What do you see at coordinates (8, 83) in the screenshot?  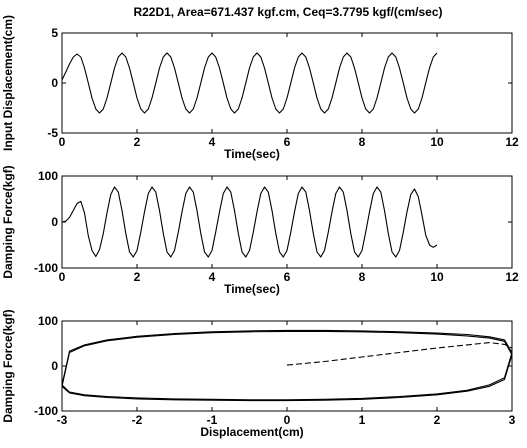 I see `y-axis-label: Input Displacement(cm)` at bounding box center [8, 83].